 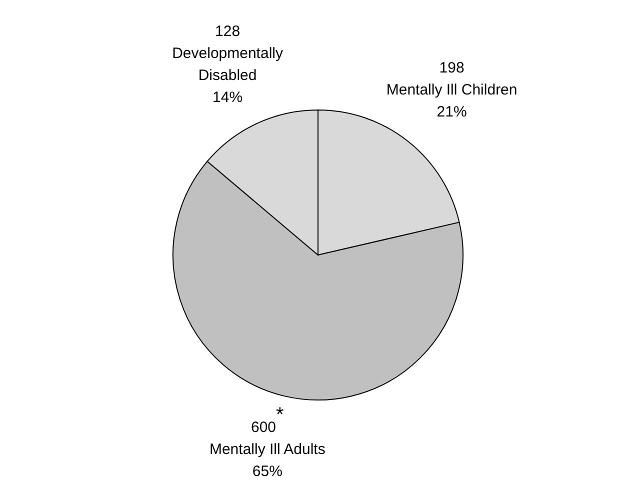 I want to click on text: 65%, so click(x=267, y=471).